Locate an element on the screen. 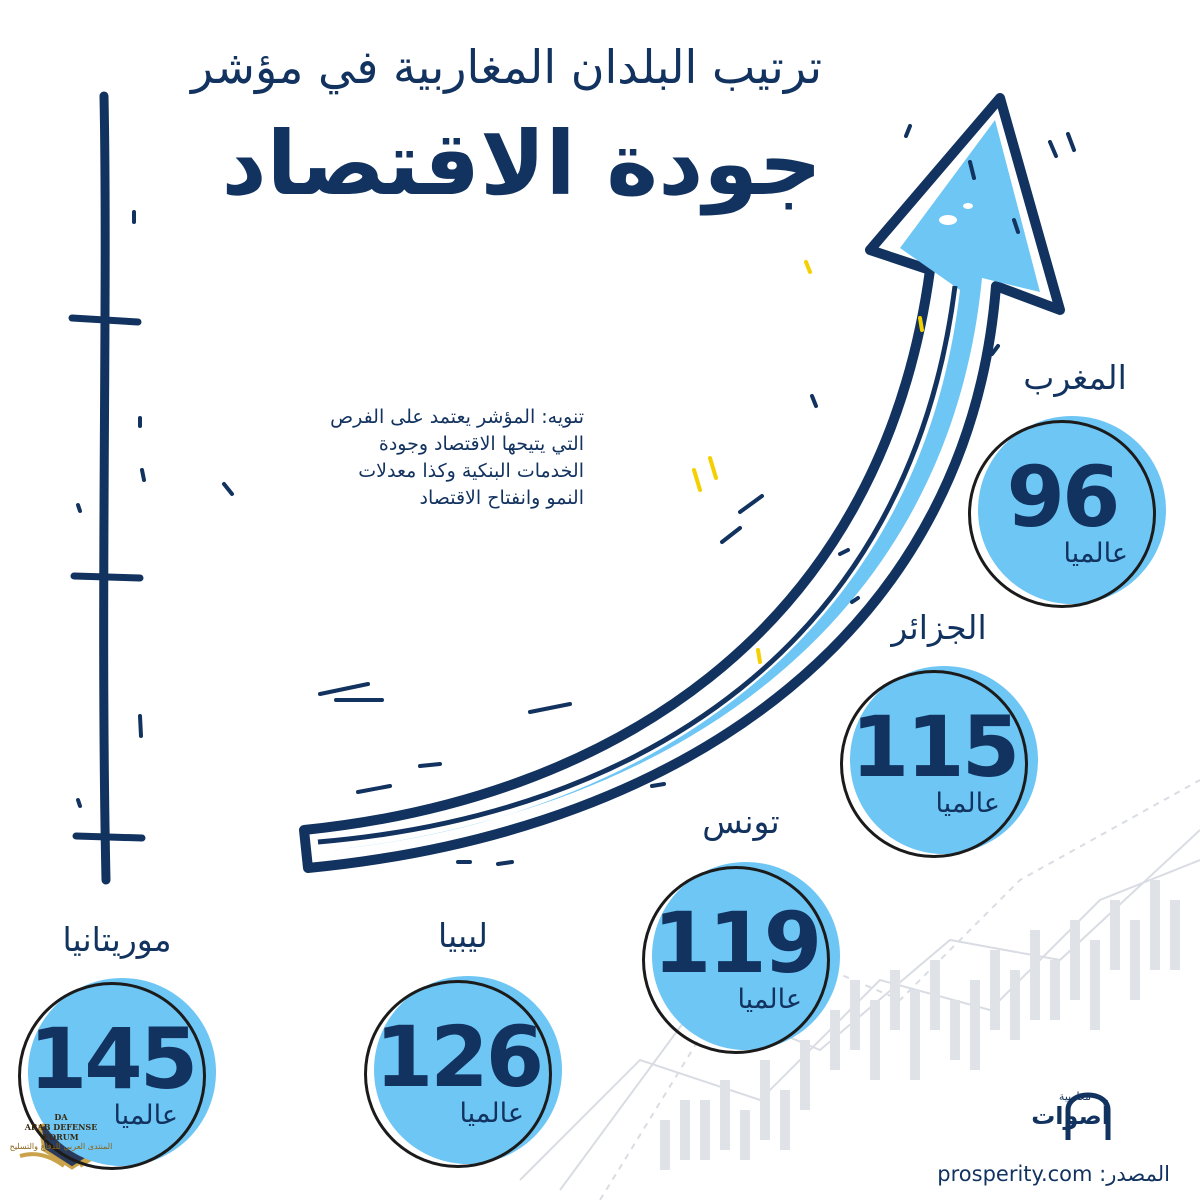 The height and width of the screenshot is (1200, 1200). source-credit: المصدر: prosperity.com is located at coordinates (1053, 1174).